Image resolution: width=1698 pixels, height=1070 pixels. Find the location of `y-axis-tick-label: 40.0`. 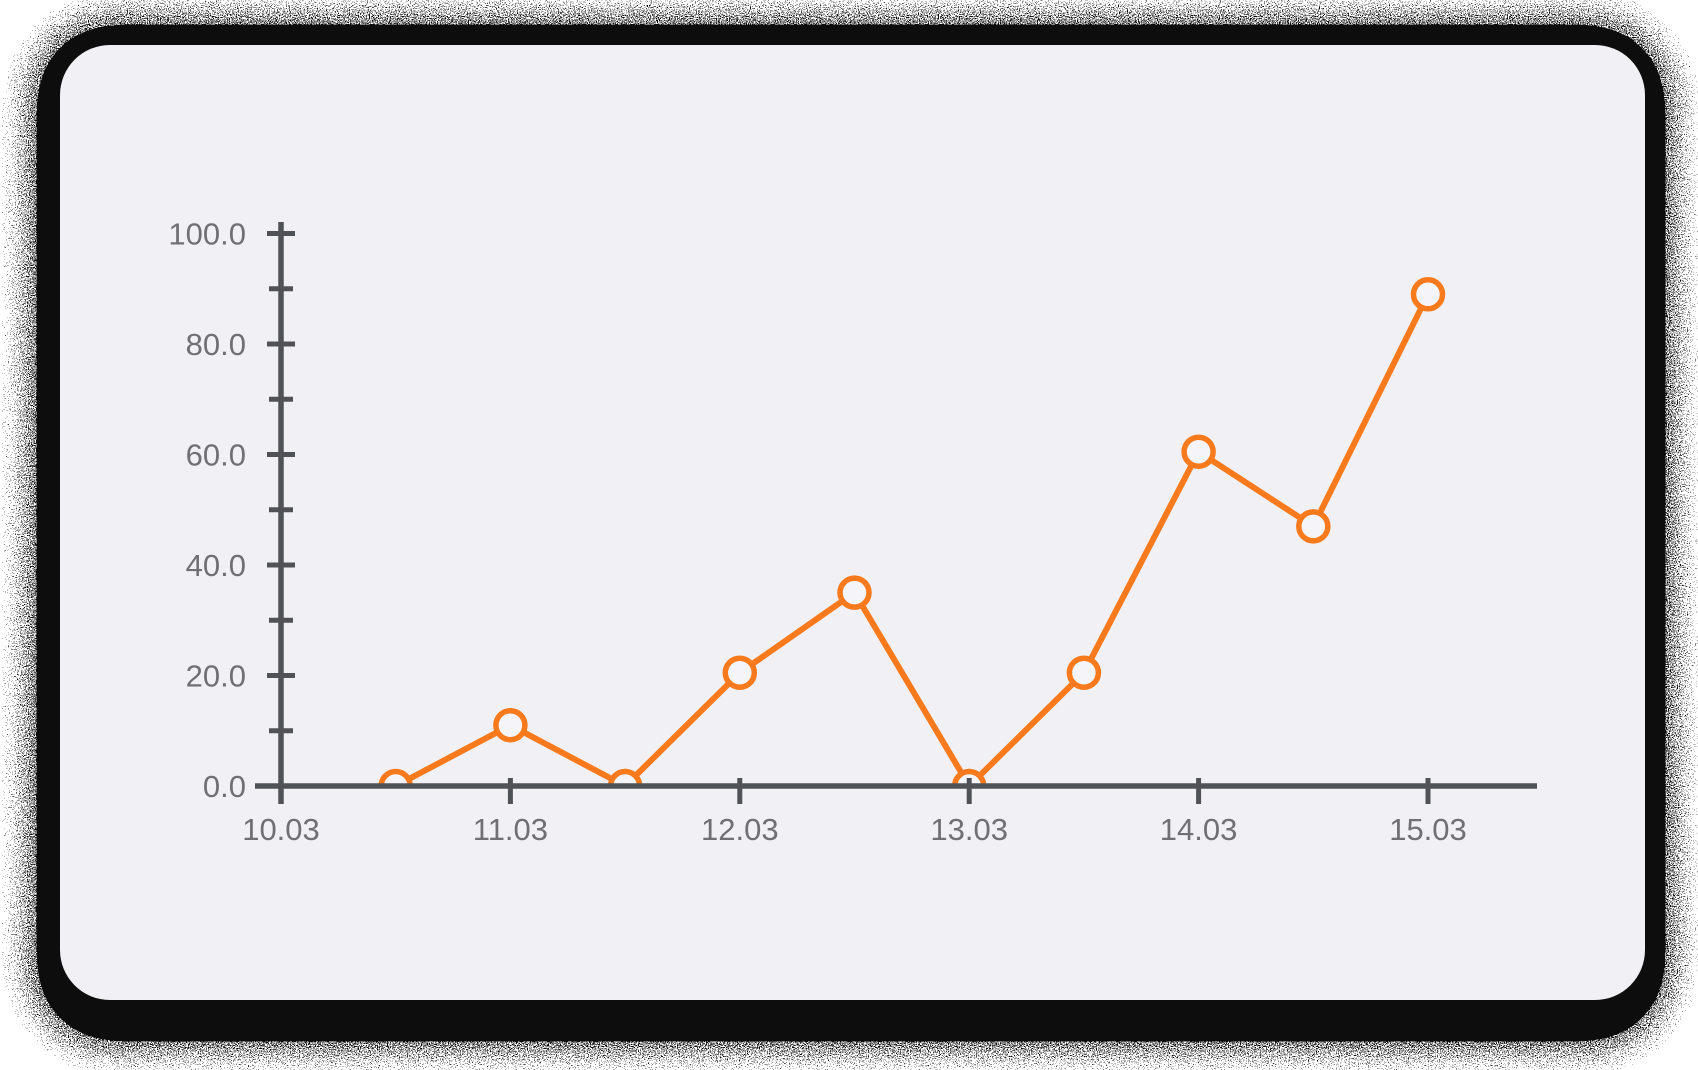

y-axis-tick-label: 40.0 is located at coordinates (216, 565).